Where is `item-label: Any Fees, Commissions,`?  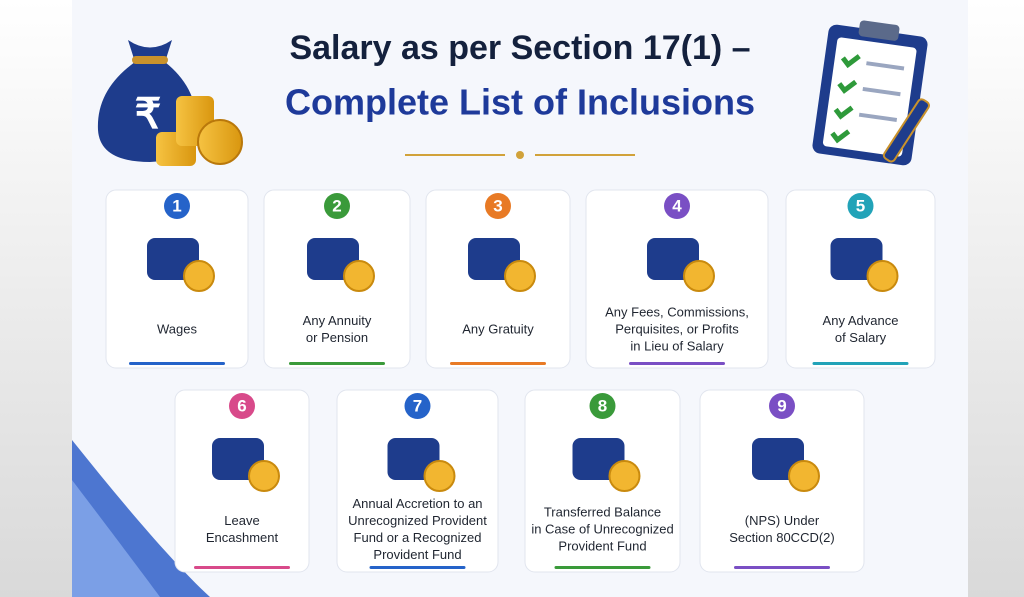
item-label: Any Fees, Commissions, is located at coordinates (677, 311).